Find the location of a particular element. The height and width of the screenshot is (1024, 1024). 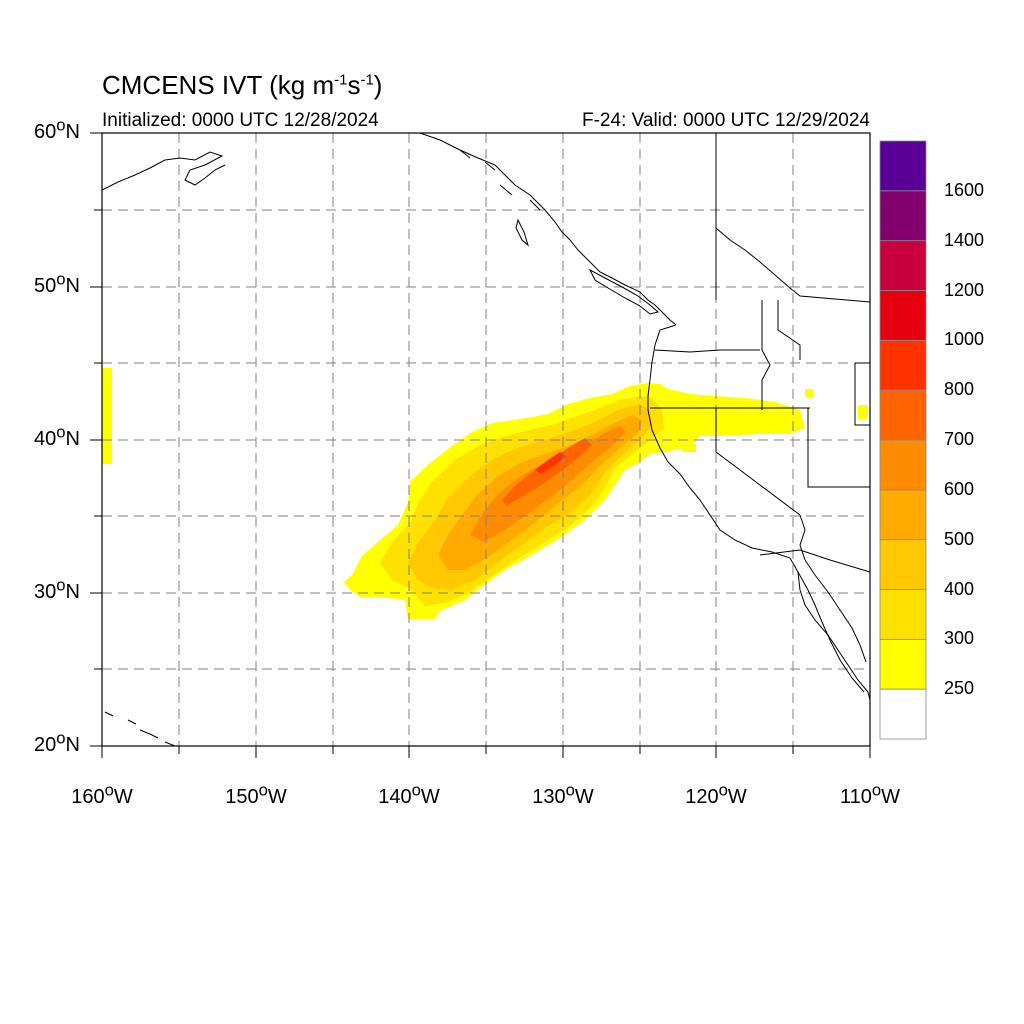

initialized-time: Initialized: 0000 UTC 12/28/2024 is located at coordinates (240, 120).